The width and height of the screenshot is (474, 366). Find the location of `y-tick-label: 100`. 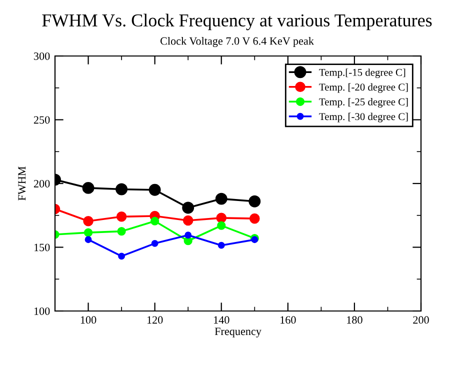

y-tick-label: 100 is located at coordinates (42, 311).